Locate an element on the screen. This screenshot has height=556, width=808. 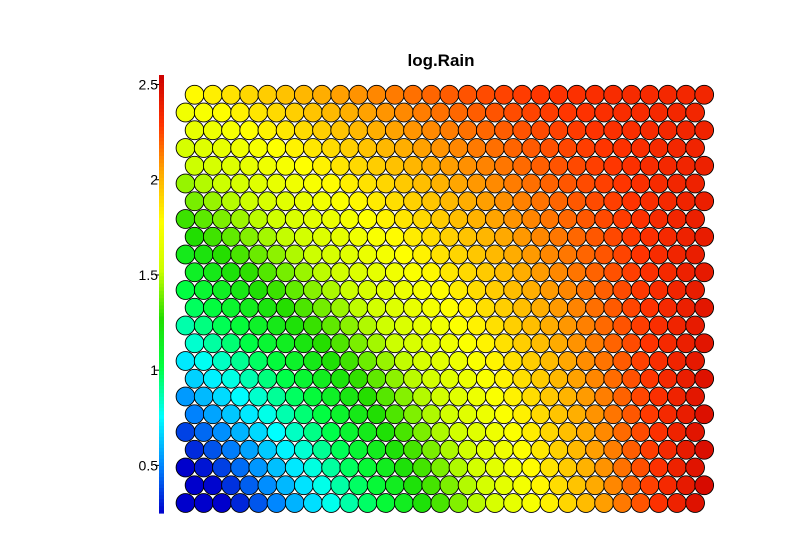
colorbar-tick-label: 1 is located at coordinates (154, 370).